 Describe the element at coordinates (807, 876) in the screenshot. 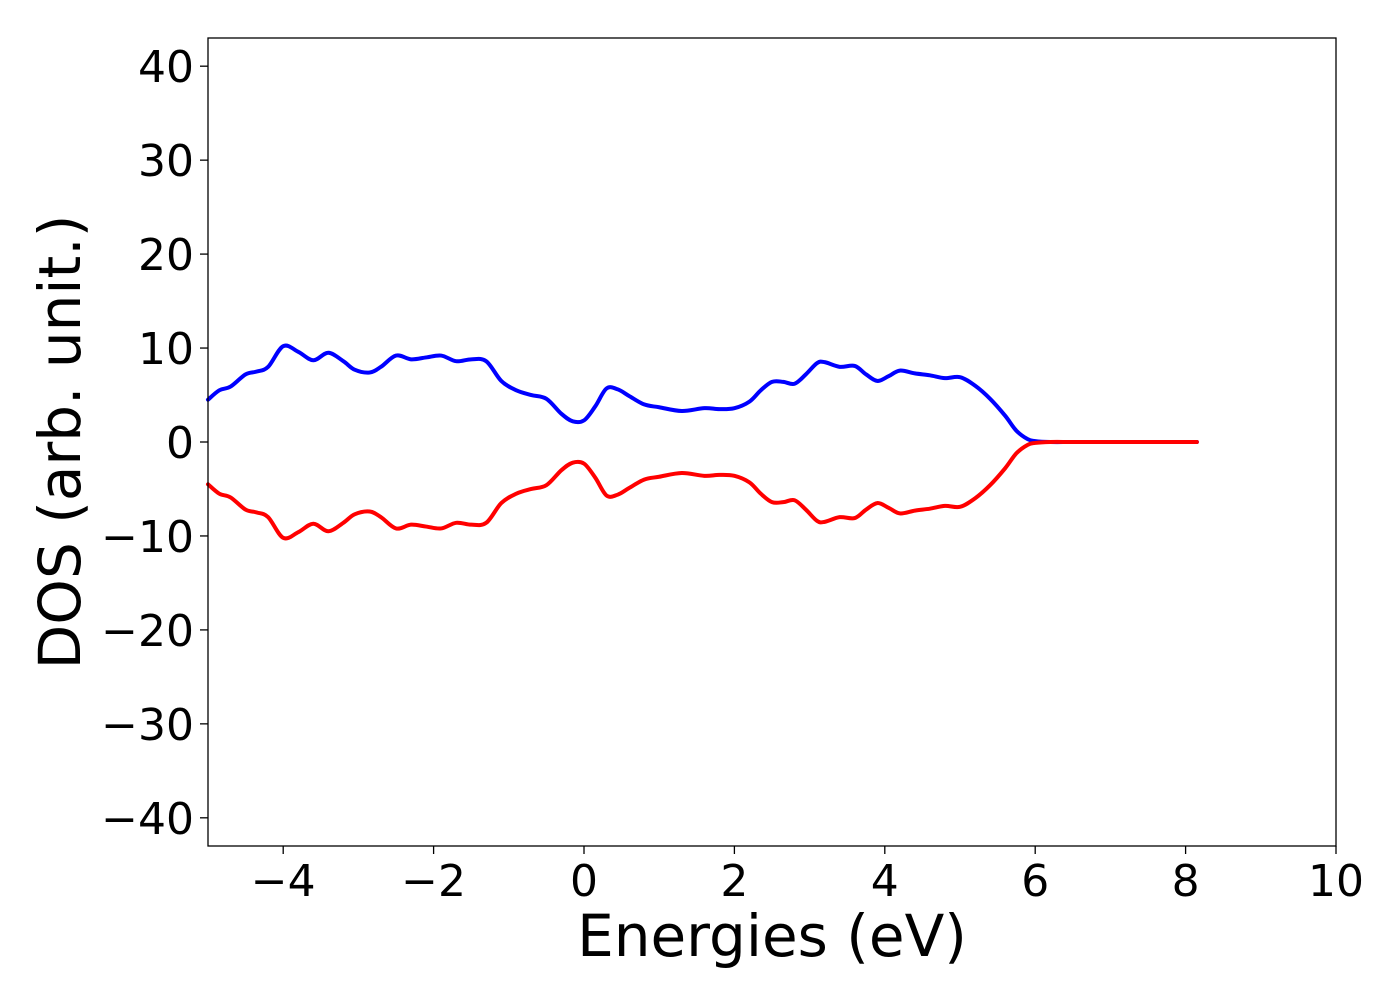

I see `x-axis: −4 −2 0 2 4 6 8 10` at that location.